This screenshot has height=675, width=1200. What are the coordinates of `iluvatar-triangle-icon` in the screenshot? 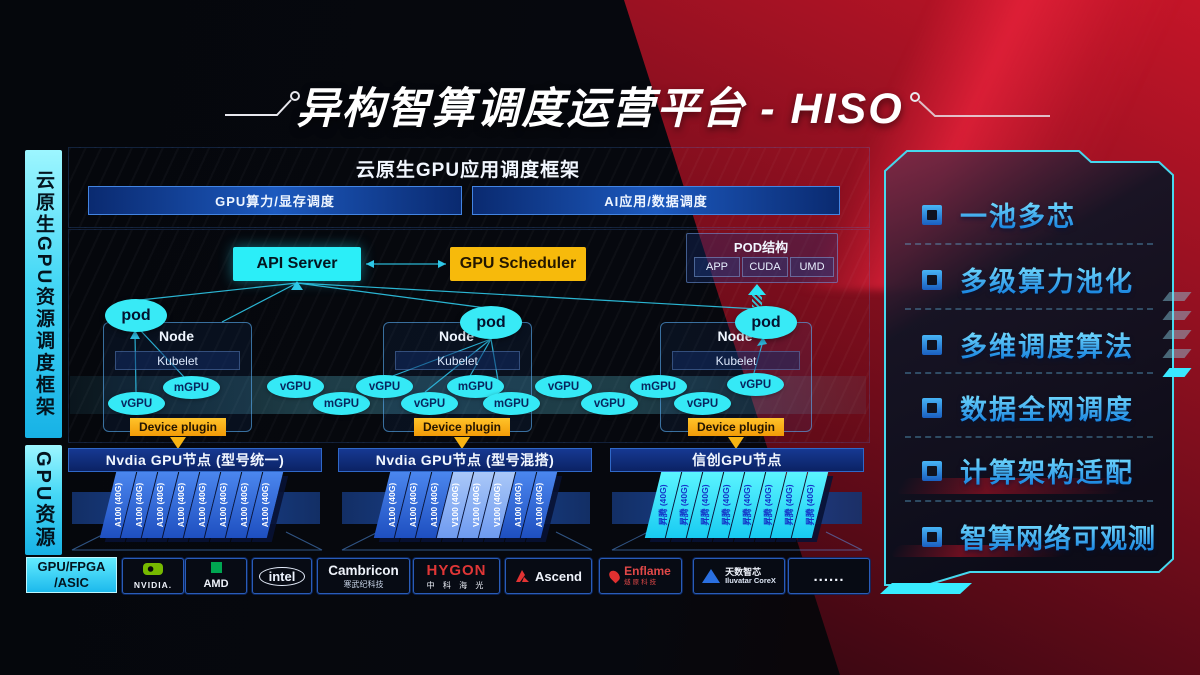 It's located at (711, 576).